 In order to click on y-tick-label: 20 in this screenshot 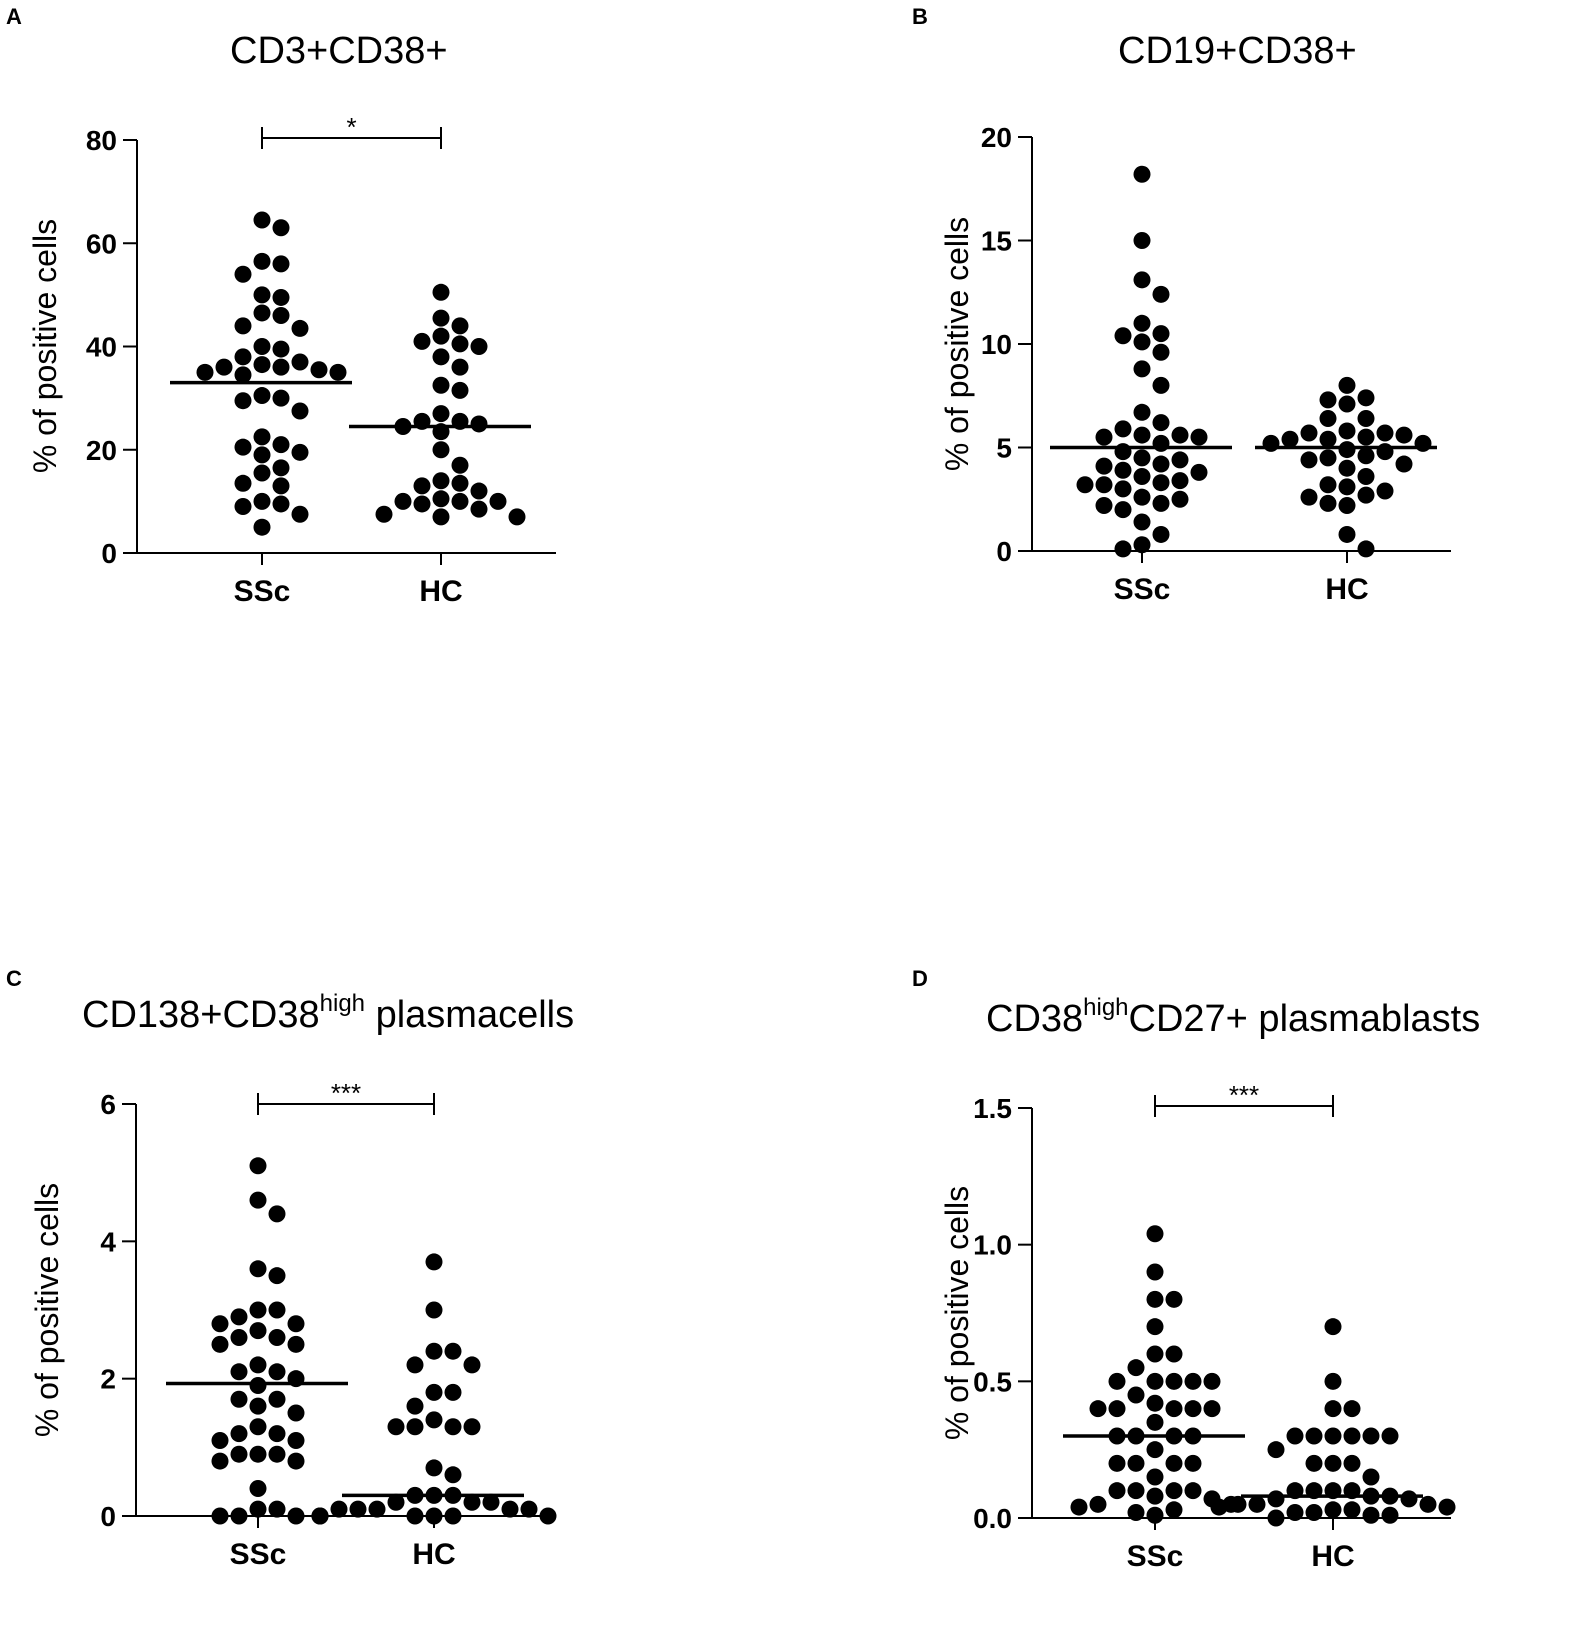, I will do `click(996, 137)`.